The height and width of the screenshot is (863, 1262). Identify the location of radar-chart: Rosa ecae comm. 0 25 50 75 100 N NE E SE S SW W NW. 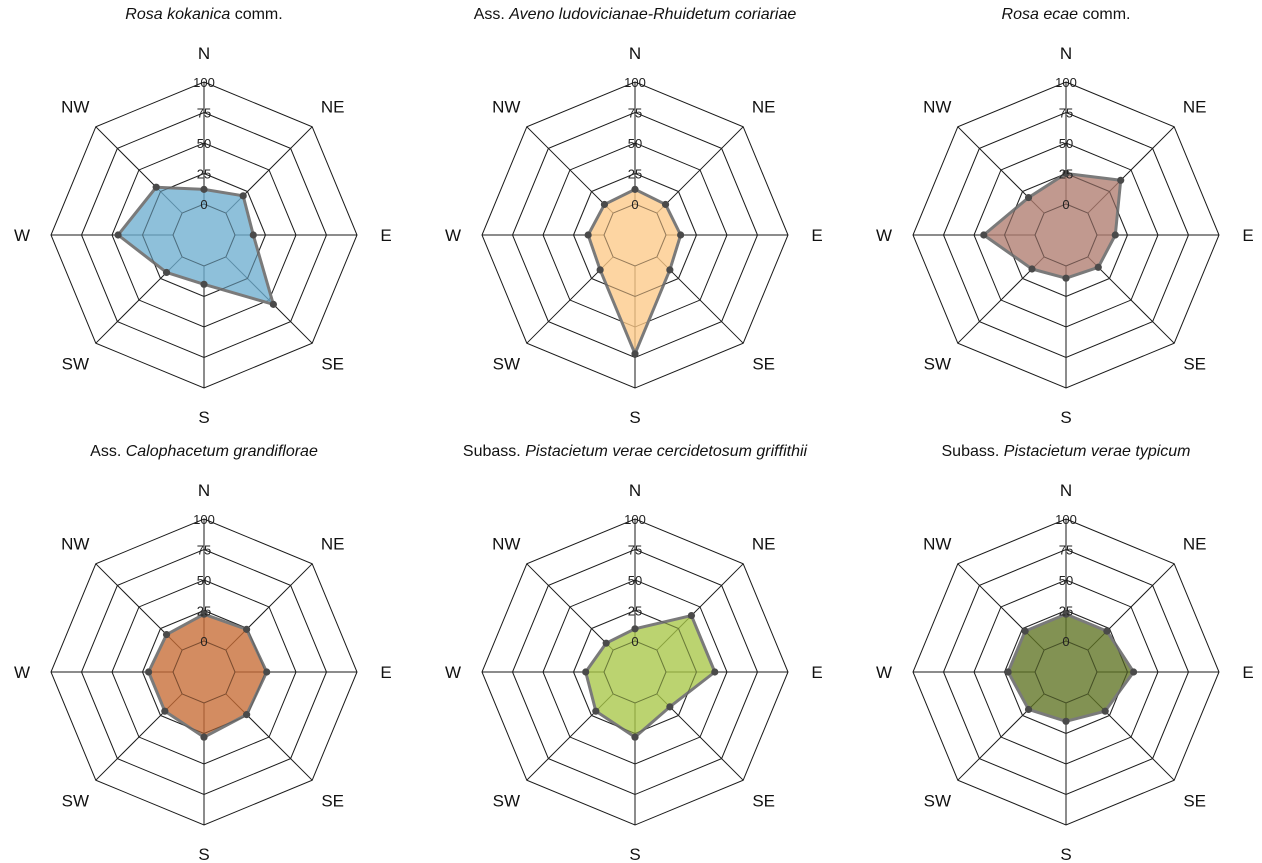
(1065, 216).